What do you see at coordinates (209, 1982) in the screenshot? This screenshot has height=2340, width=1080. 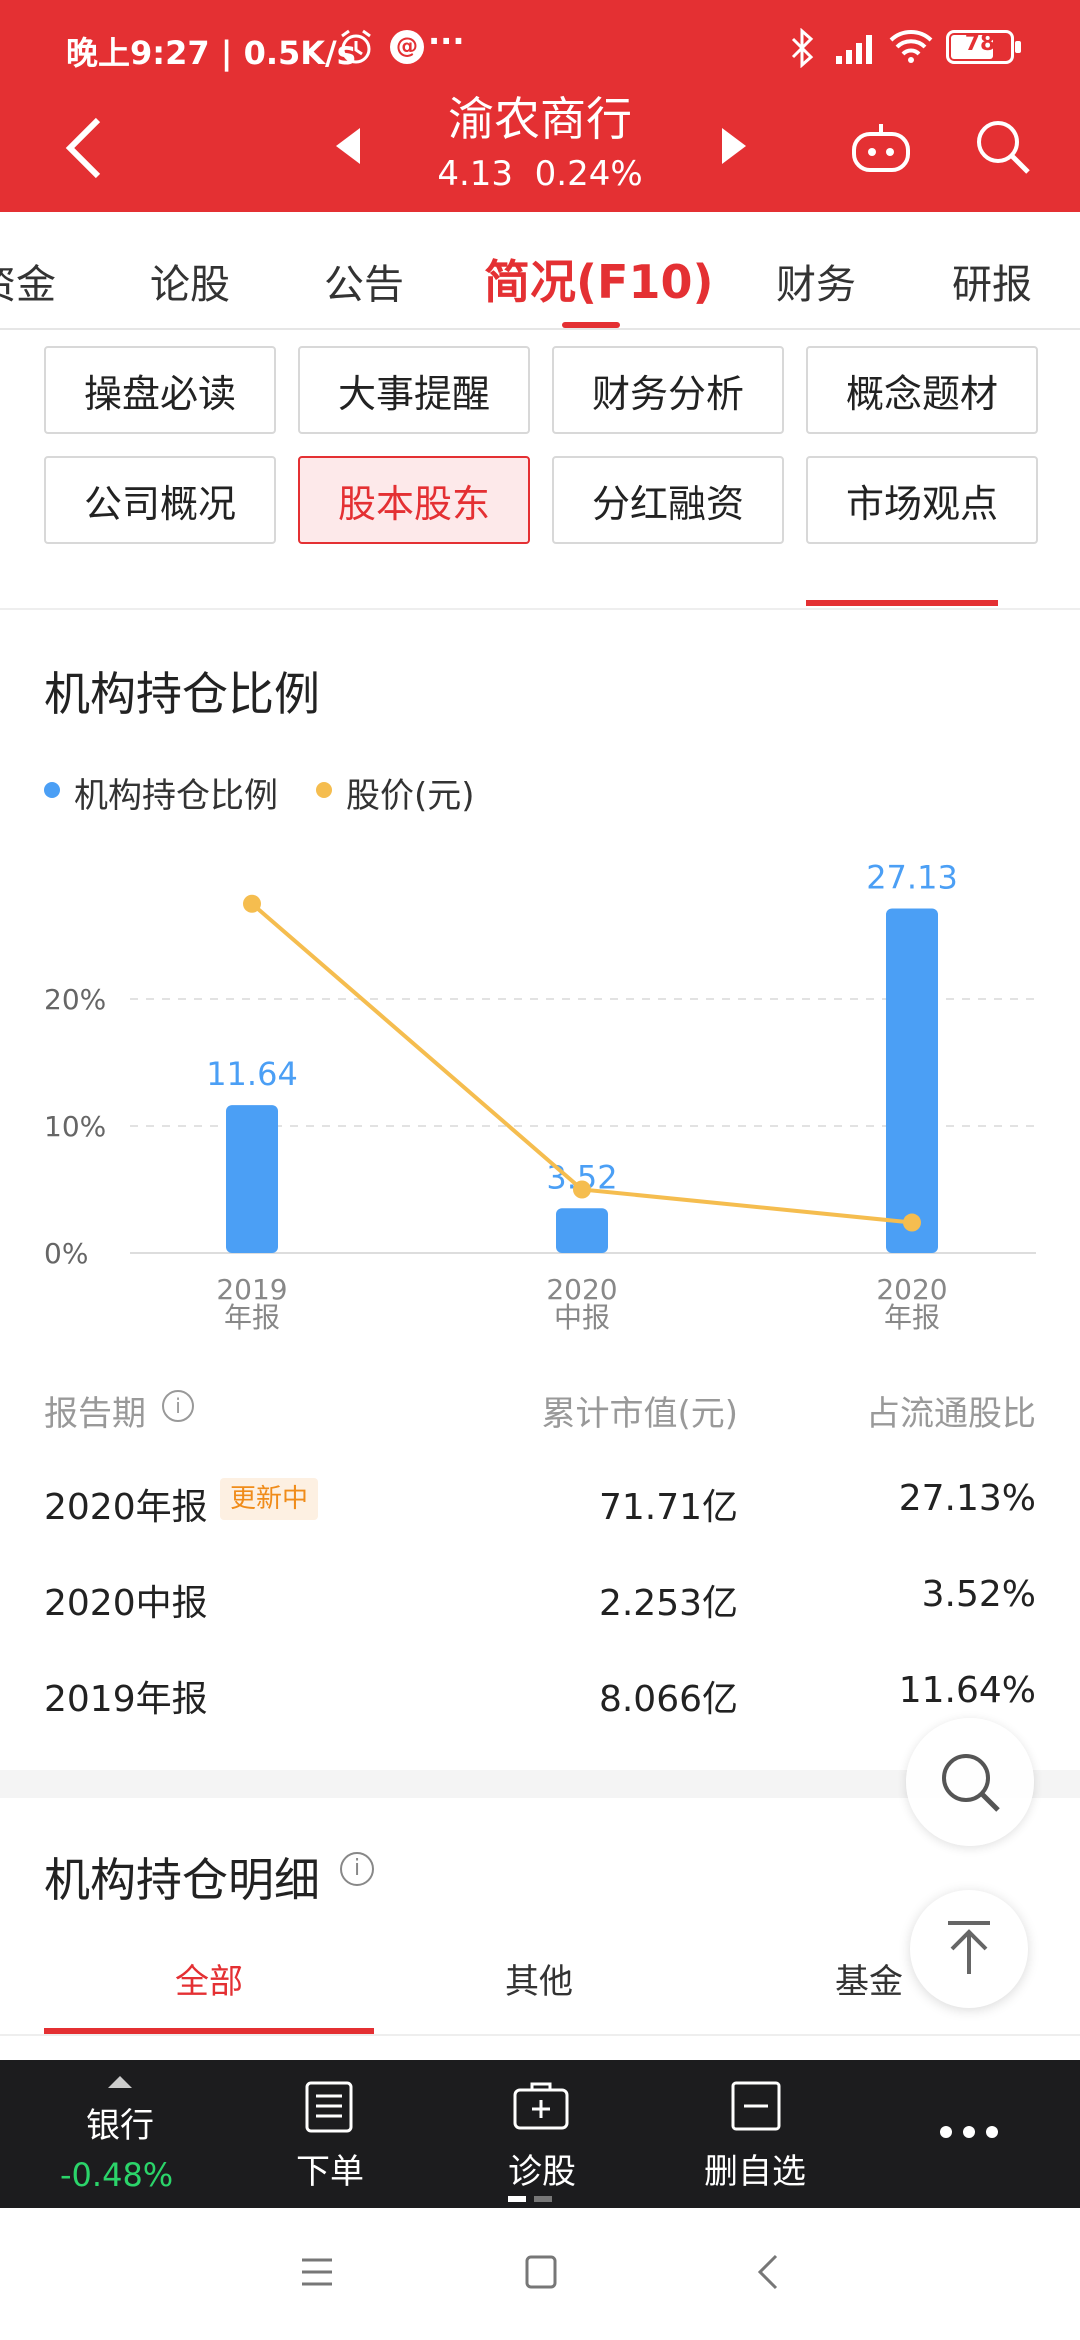 I see `detail-tab-all: 全部` at bounding box center [209, 1982].